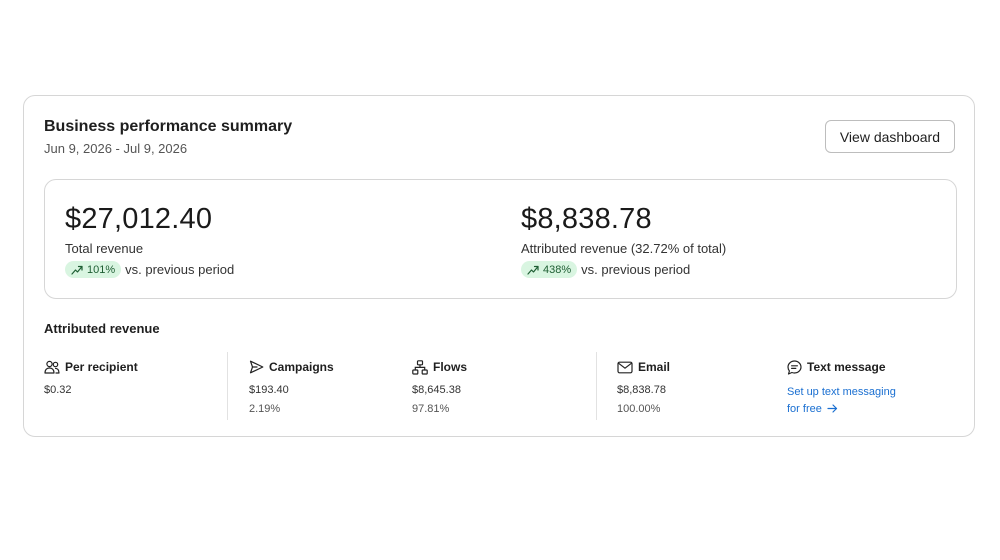  Describe the element at coordinates (91, 377) in the screenshot. I see `per-recipient-metric: Per recipient $0.32` at that location.